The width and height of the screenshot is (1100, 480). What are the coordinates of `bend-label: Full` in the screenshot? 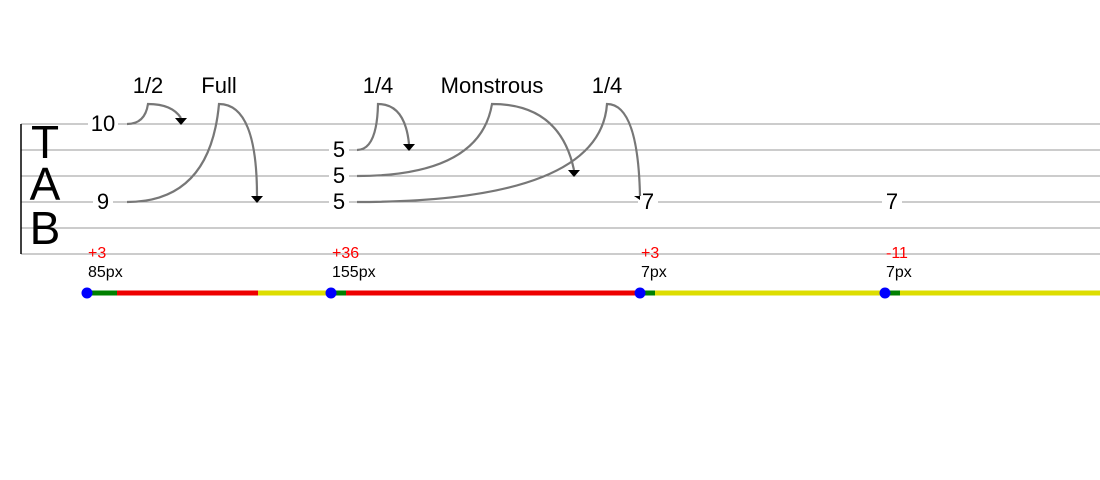 It's located at (218, 85).